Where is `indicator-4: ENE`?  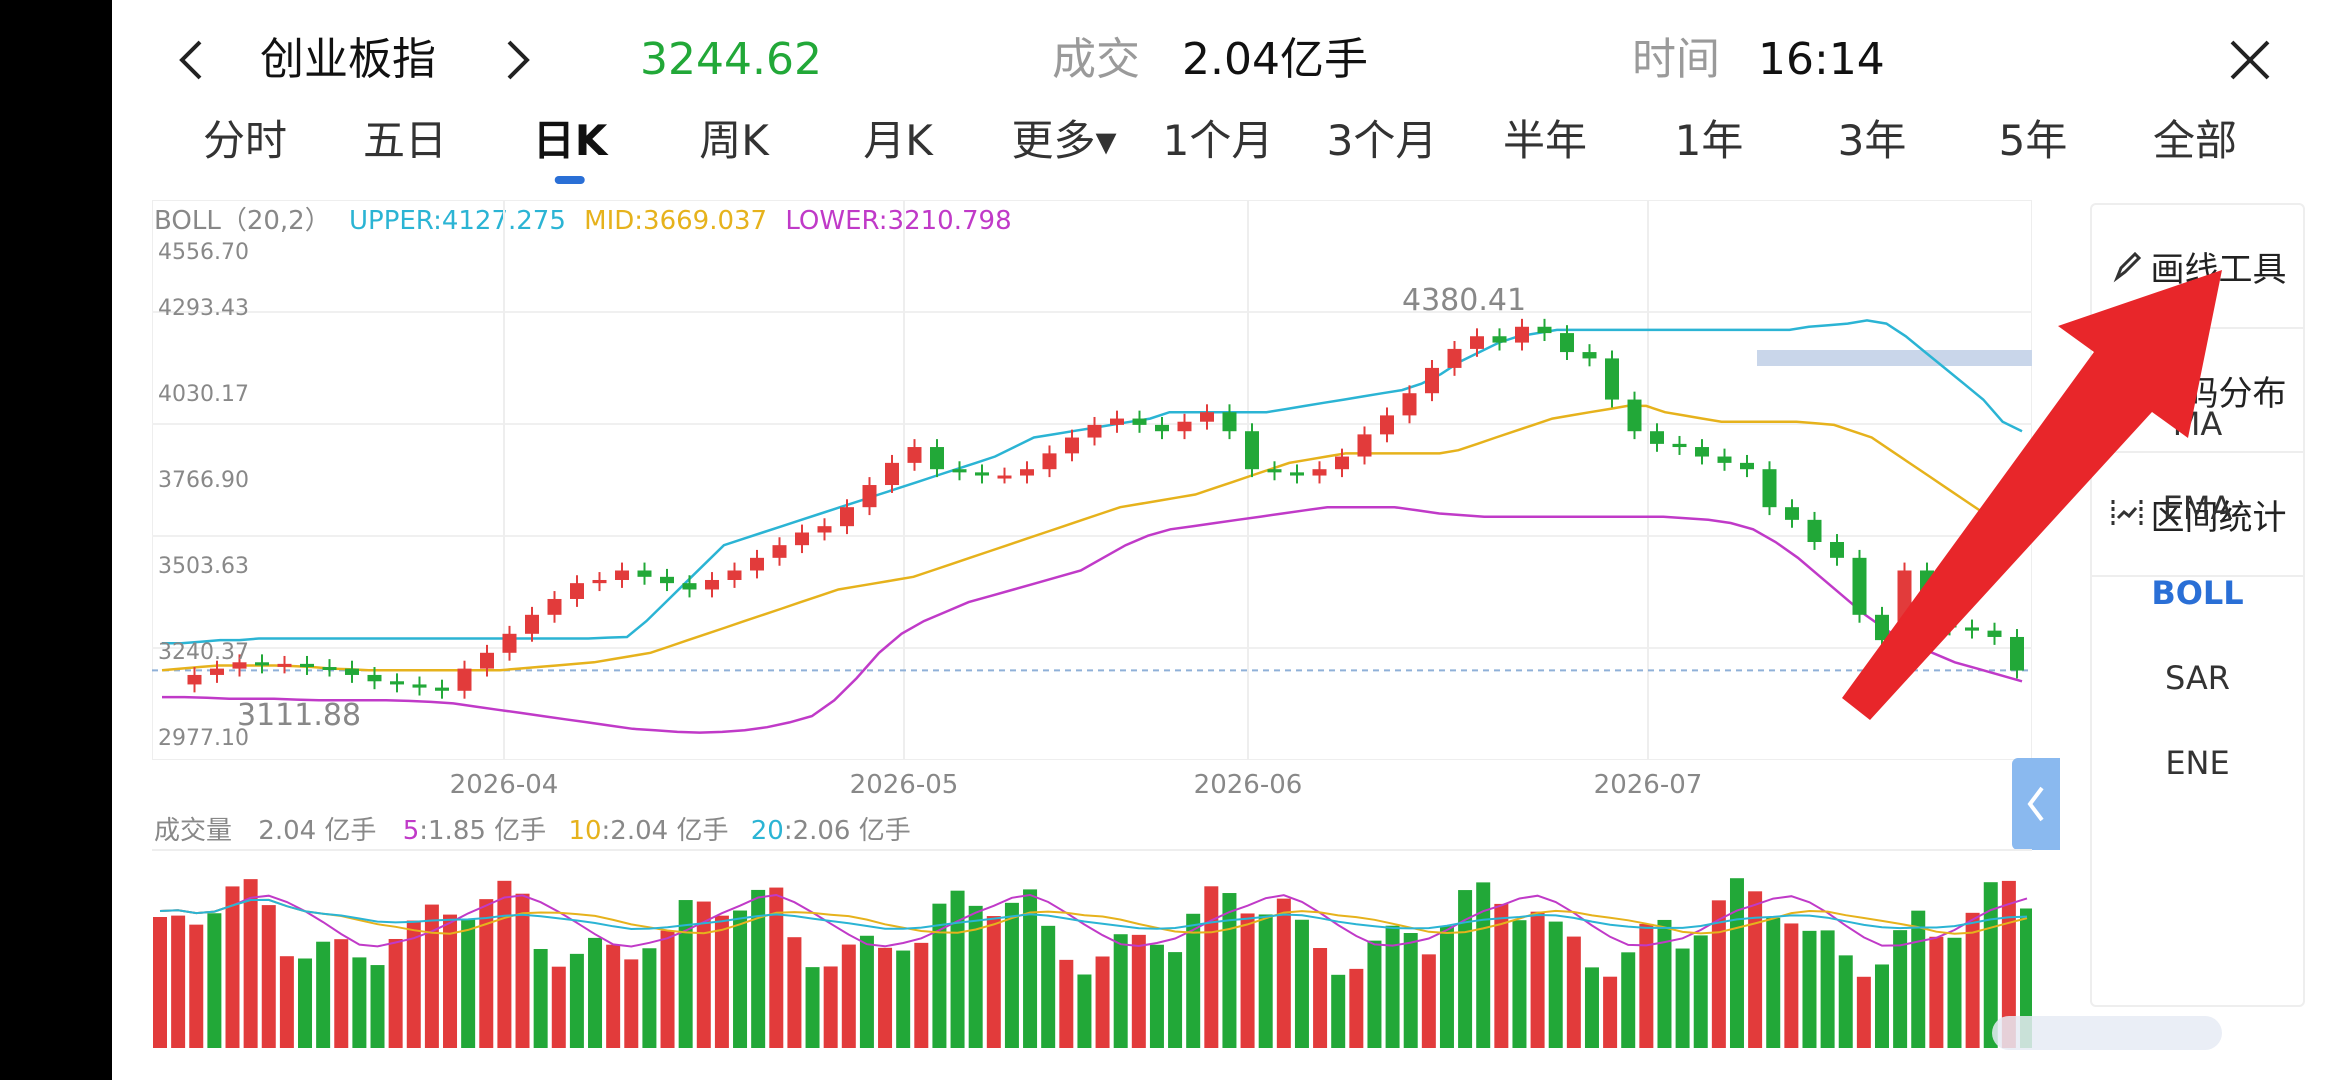 indicator-4: ENE is located at coordinates (2197, 763).